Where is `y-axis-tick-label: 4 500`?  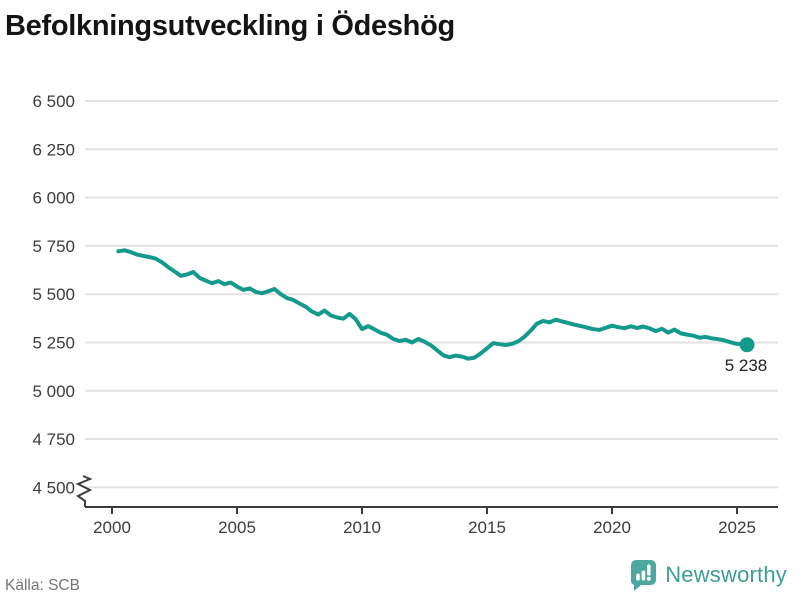
y-axis-tick-label: 4 500 is located at coordinates (53, 487).